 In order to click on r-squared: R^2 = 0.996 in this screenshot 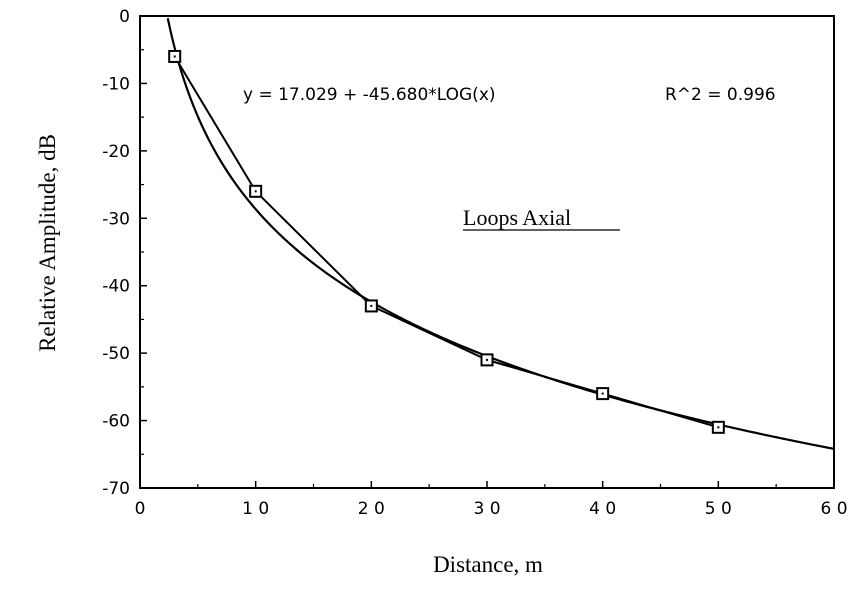, I will do `click(720, 95)`.